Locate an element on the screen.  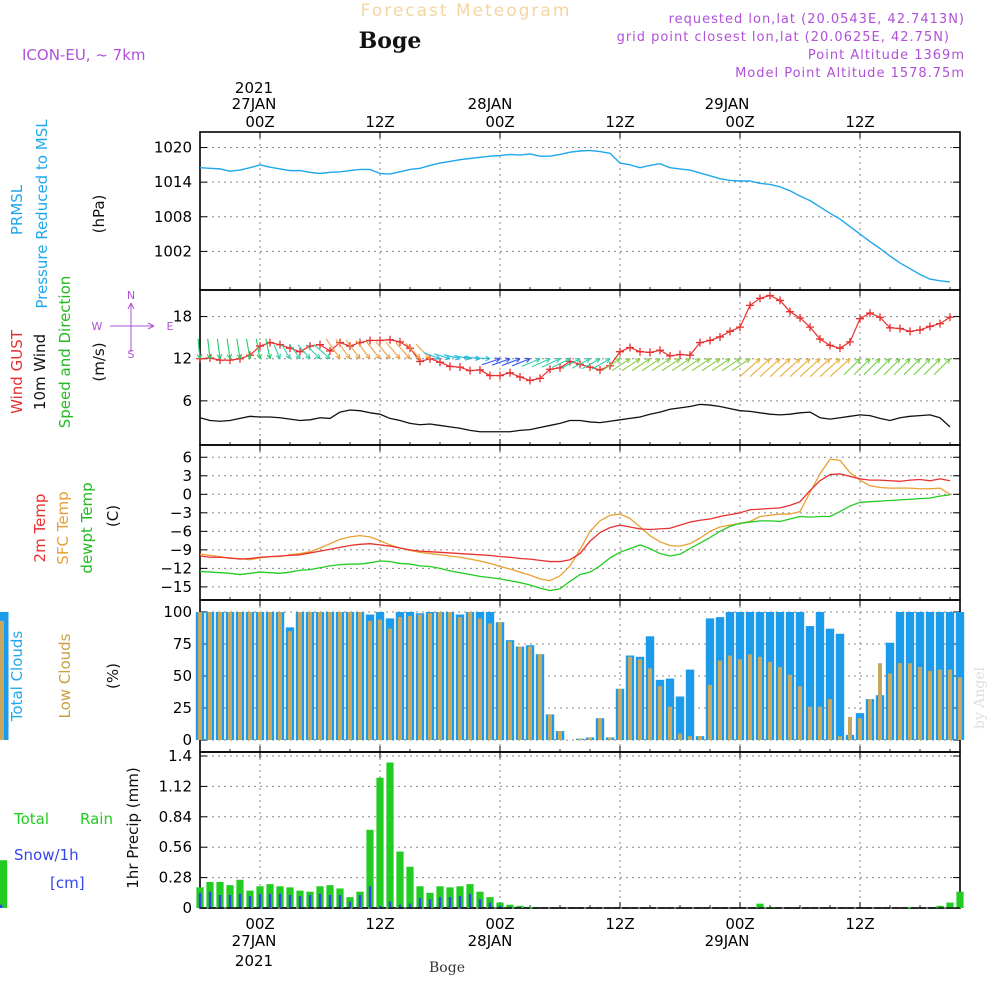
precip-axis-label: 1hr Precip (mm) is located at coordinates (133, 827).